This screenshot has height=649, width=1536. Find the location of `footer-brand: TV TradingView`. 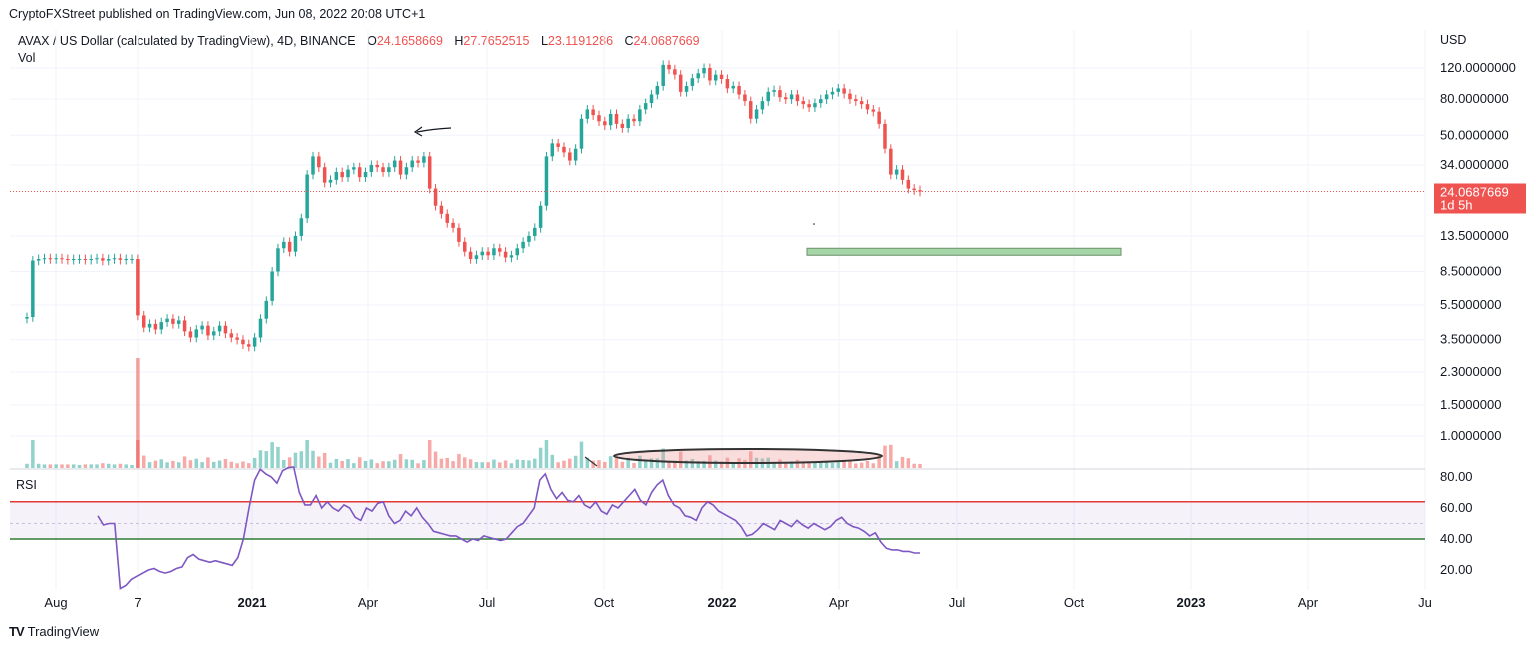

footer-brand: TV TradingView is located at coordinates (54, 631).